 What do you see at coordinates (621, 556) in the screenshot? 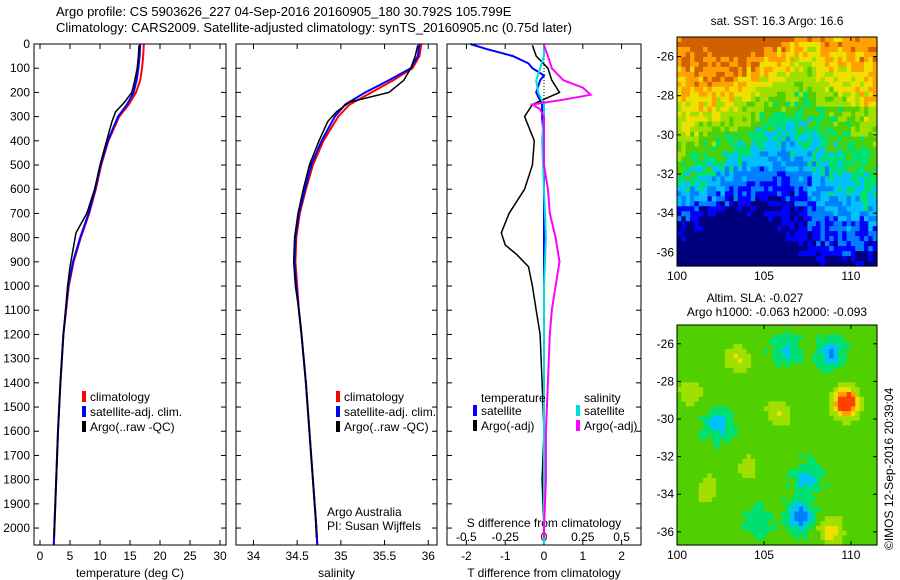
I see `x-tick-label: 2` at bounding box center [621, 556].